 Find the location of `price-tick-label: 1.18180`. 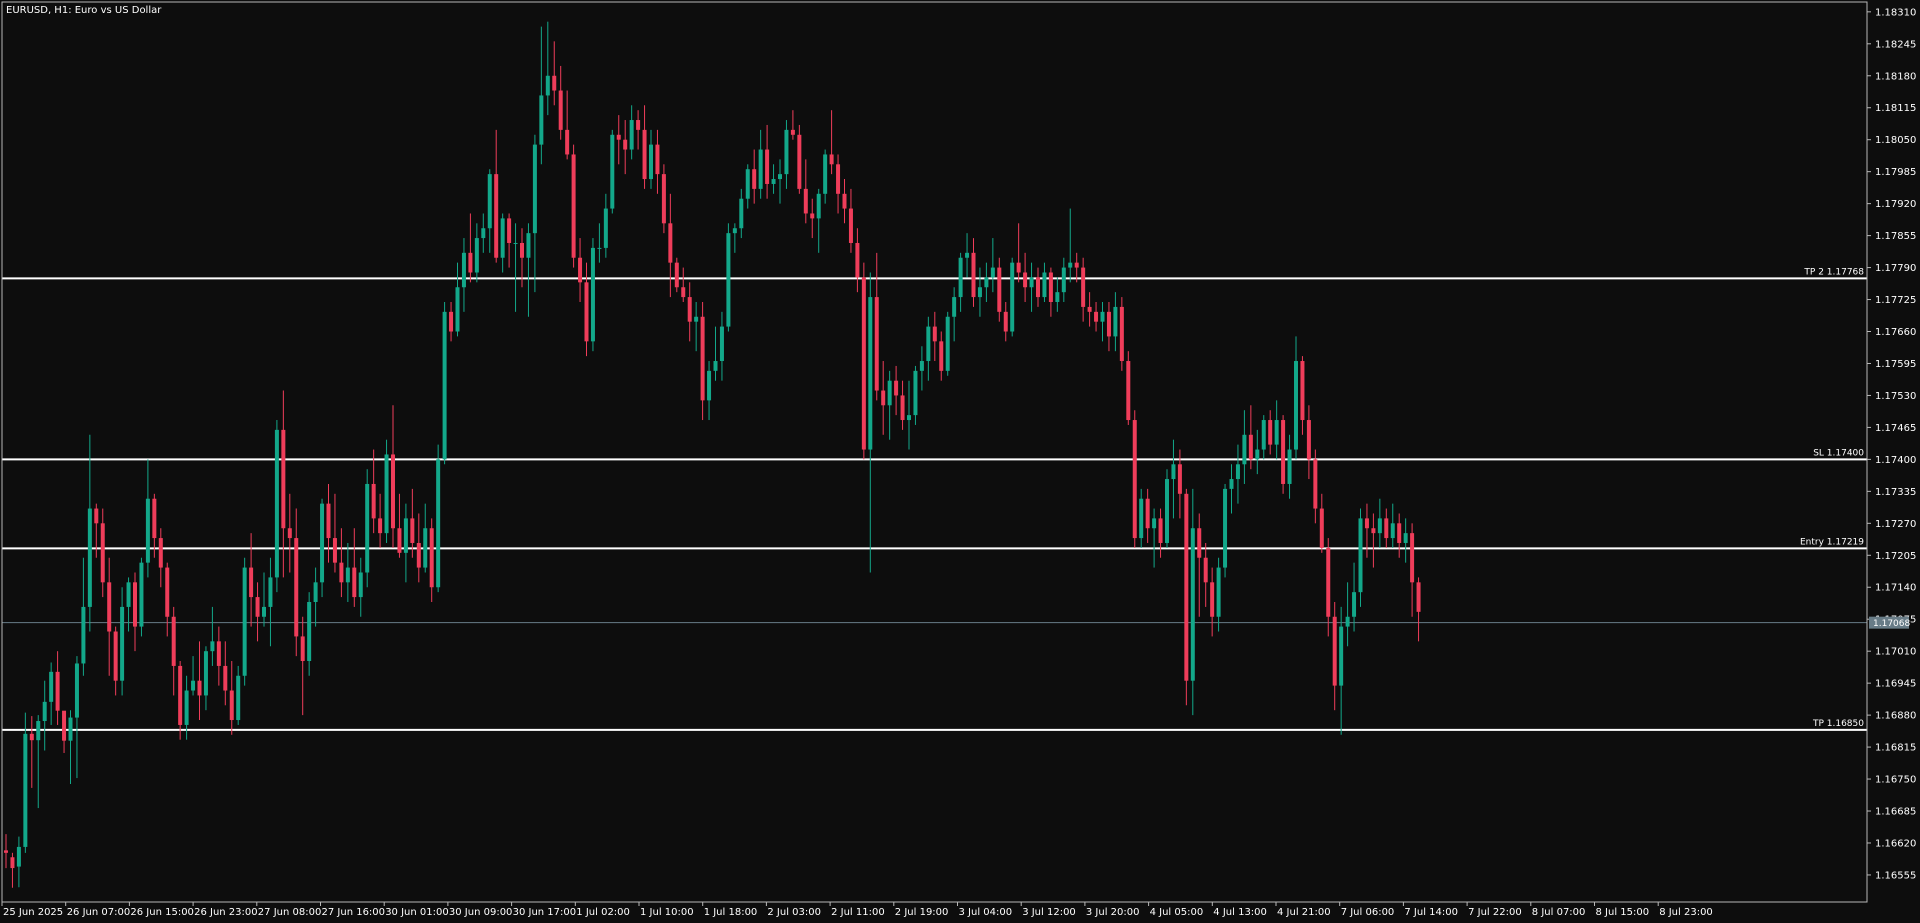

price-tick-label: 1.18180 is located at coordinates (1895, 76).